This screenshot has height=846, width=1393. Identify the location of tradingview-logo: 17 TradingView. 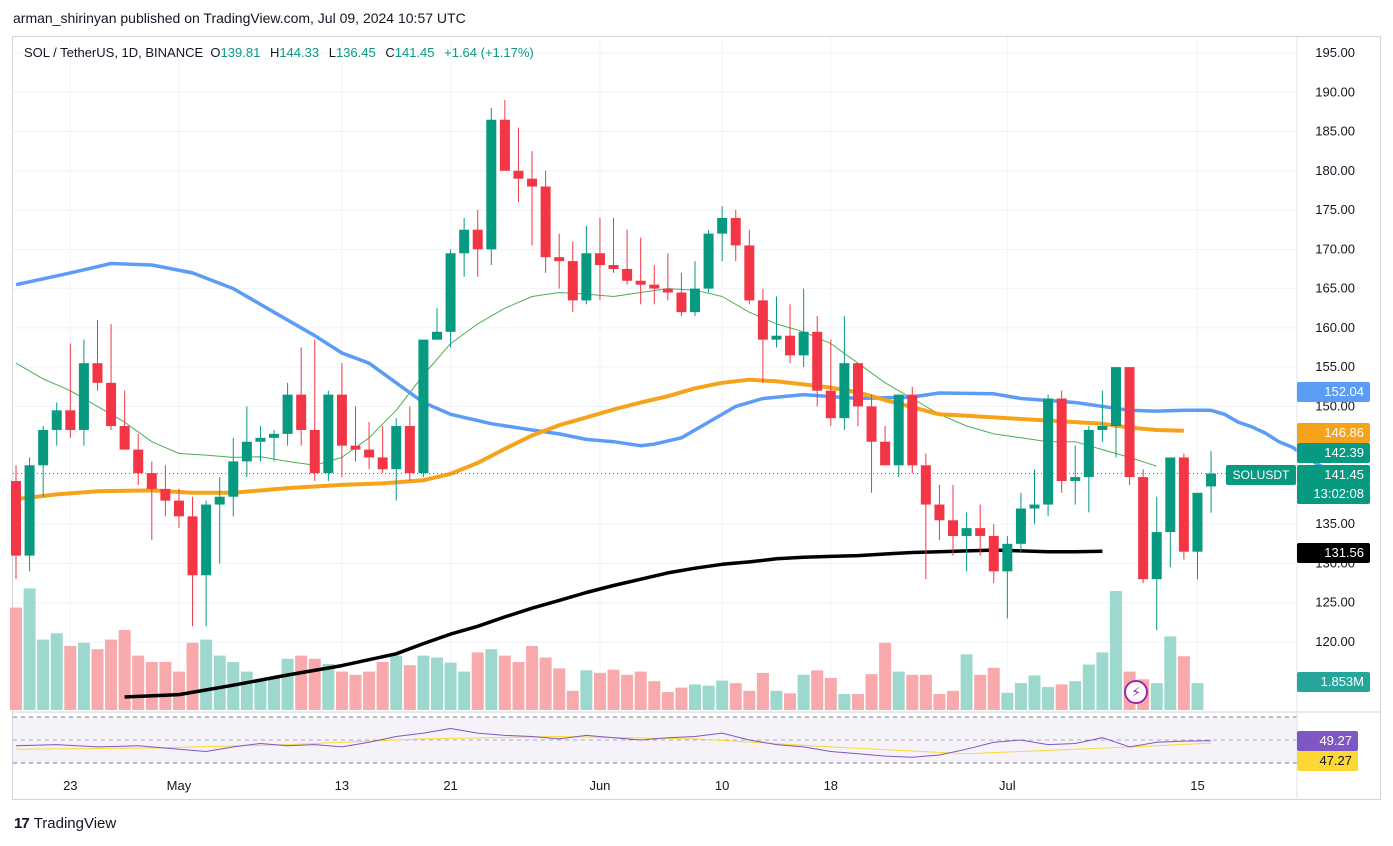
(65, 823).